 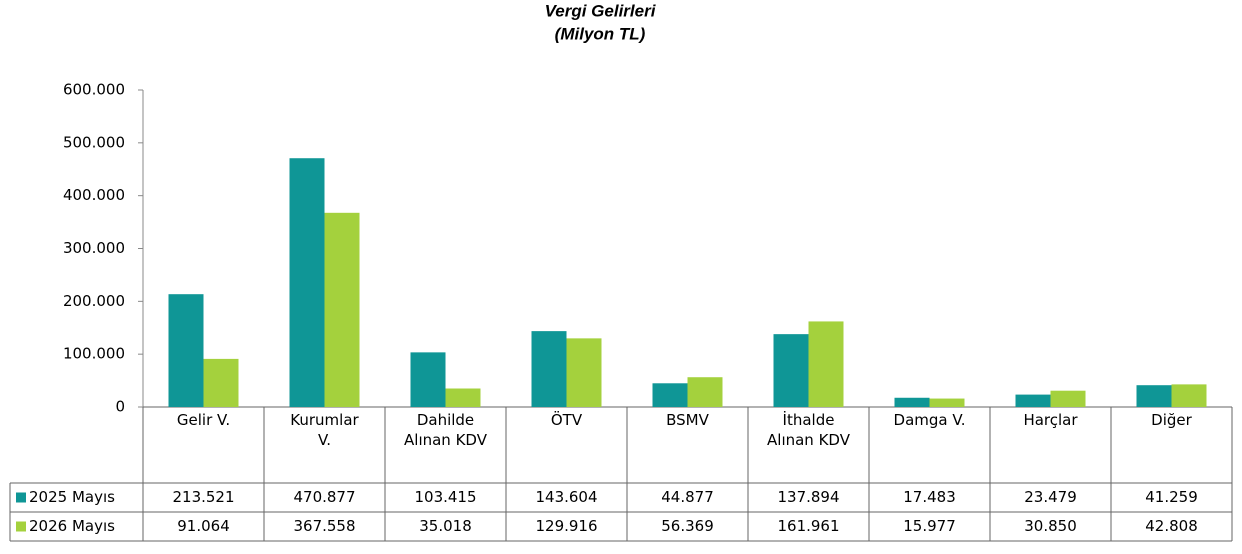 What do you see at coordinates (1171, 526) in the screenshot?
I see `table-value: 42.808` at bounding box center [1171, 526].